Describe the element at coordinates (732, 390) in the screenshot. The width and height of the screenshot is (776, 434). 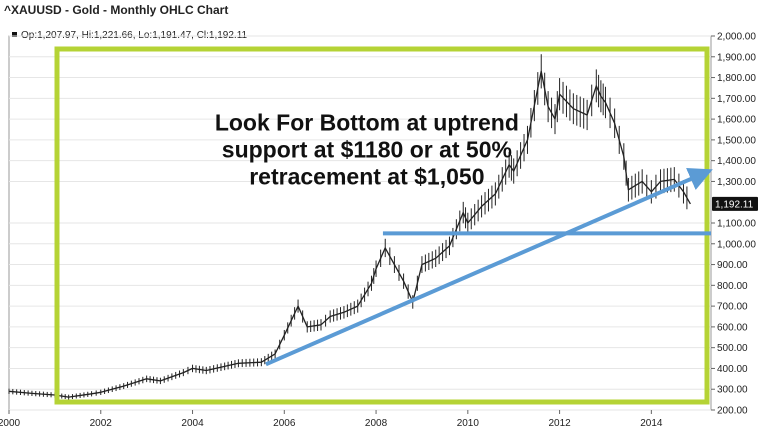
I see `y-tick-label: 300.00` at that location.